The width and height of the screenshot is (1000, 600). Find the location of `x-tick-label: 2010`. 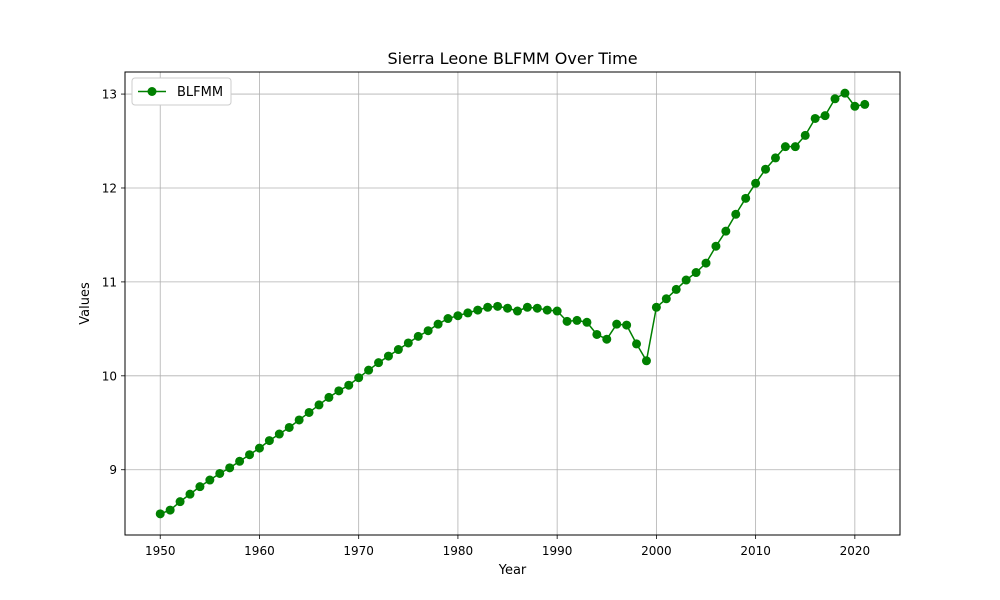

x-tick-label: 2010 is located at coordinates (755, 551).